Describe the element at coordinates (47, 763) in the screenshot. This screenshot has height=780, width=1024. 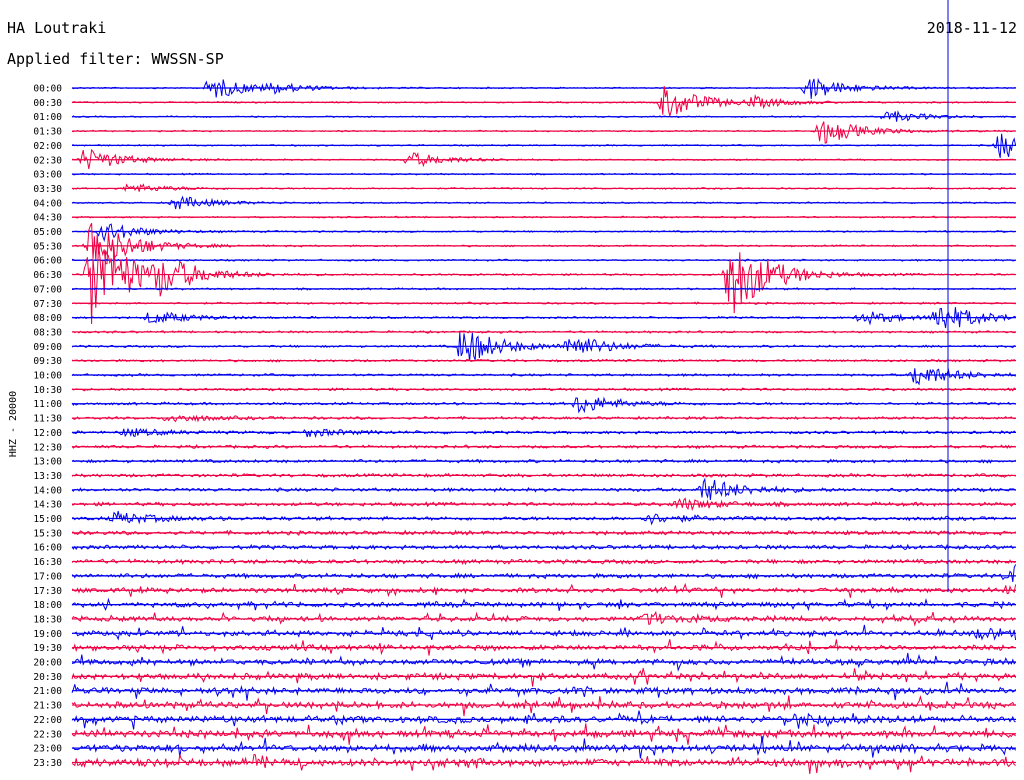
I see `row-label: 23:30` at that location.